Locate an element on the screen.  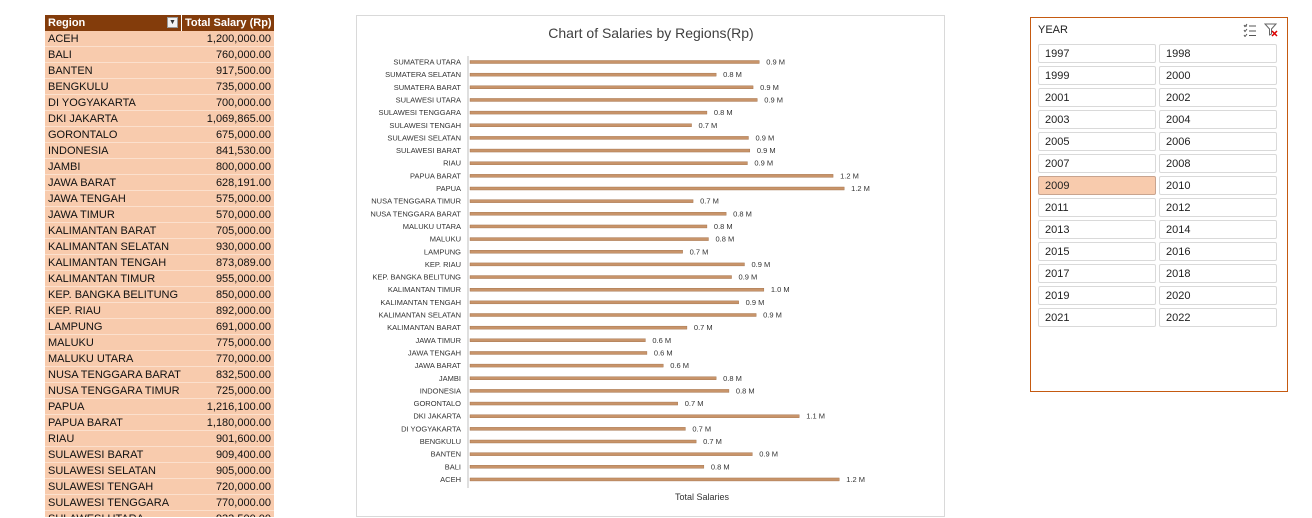
slicer-item-2020: 2020 is located at coordinates (1218, 295).